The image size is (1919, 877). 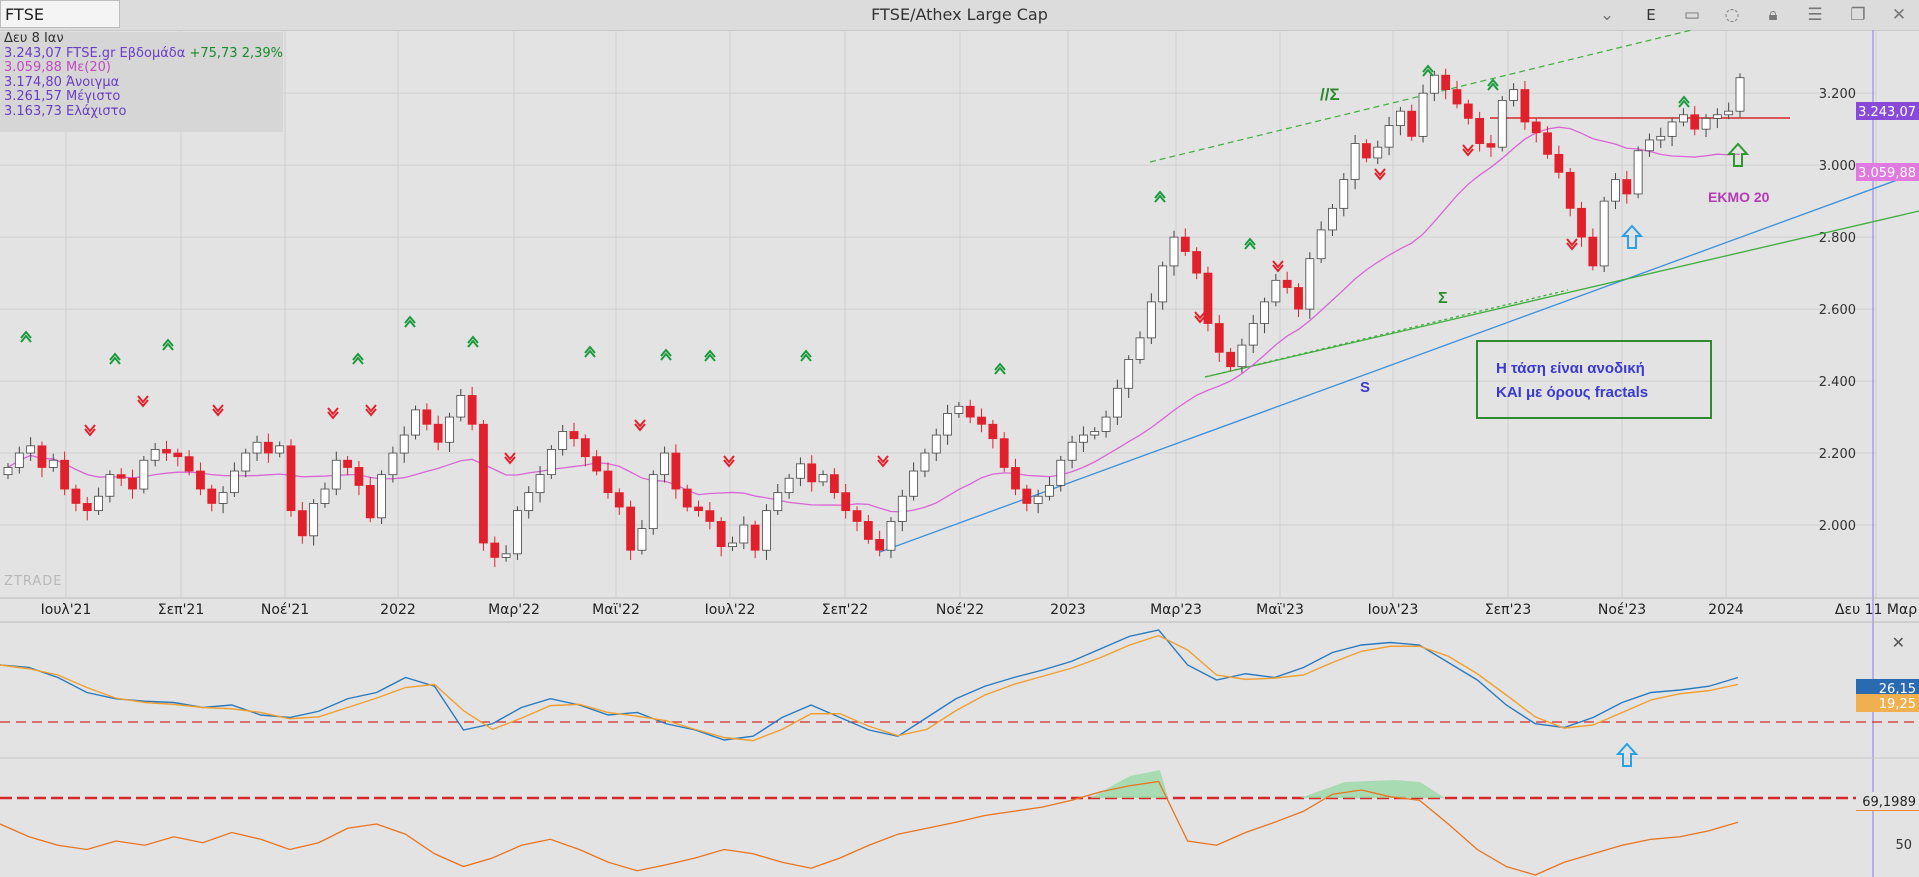 I want to click on period-button: E, so click(x=1651, y=15).